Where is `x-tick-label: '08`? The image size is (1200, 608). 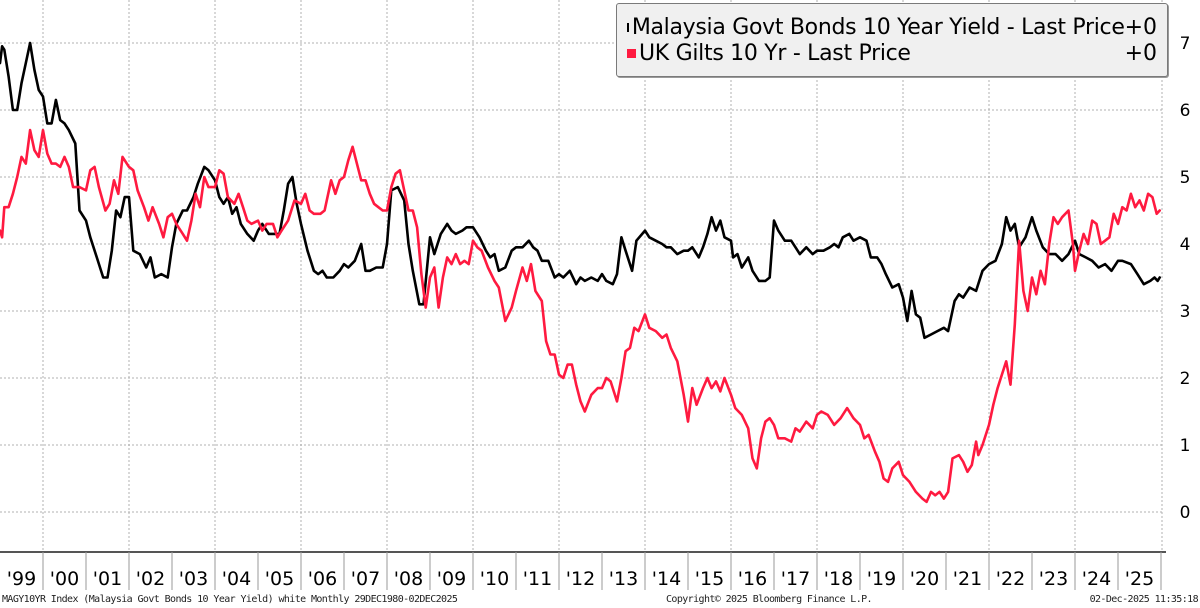
x-tick-label: '08 is located at coordinates (408, 579).